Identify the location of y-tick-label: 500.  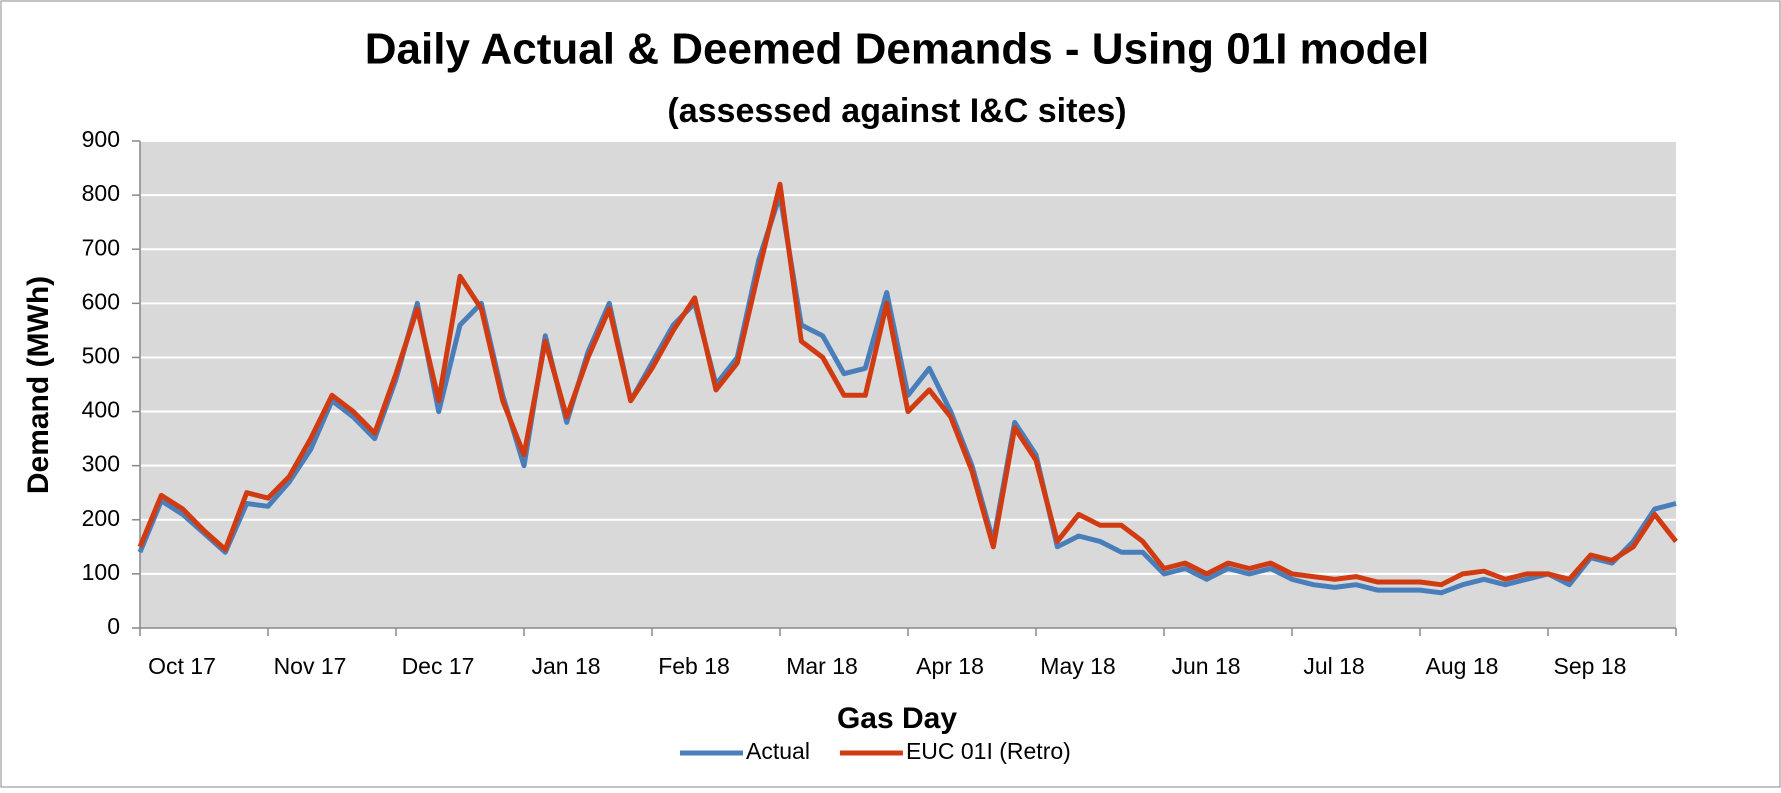
(101, 356).